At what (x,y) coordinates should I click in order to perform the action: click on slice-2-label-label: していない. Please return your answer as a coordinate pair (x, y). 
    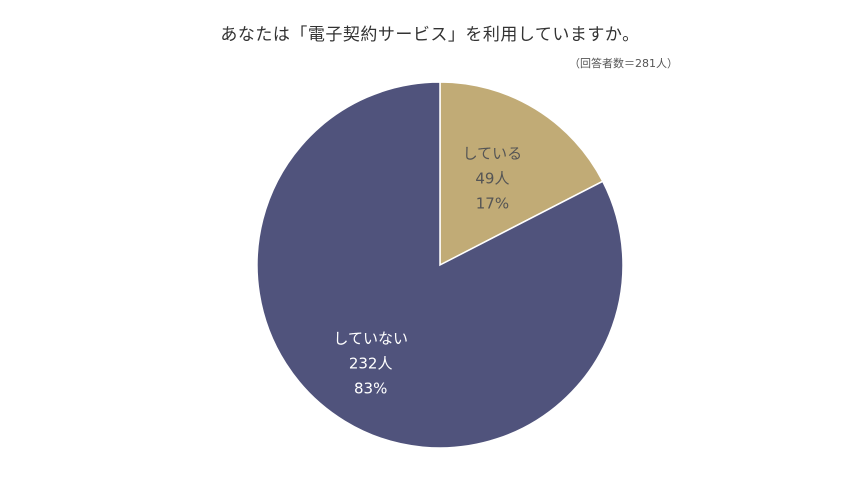
    Looking at the image, I should click on (370, 339).